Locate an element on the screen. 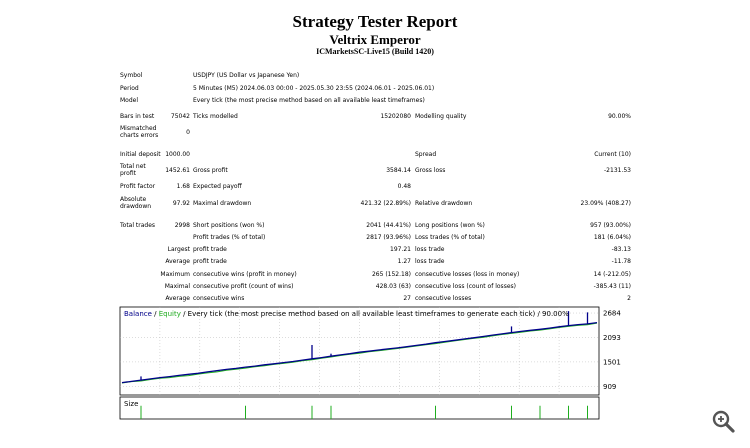 The image size is (750, 448). symbol-label: Symbol is located at coordinates (131, 75).